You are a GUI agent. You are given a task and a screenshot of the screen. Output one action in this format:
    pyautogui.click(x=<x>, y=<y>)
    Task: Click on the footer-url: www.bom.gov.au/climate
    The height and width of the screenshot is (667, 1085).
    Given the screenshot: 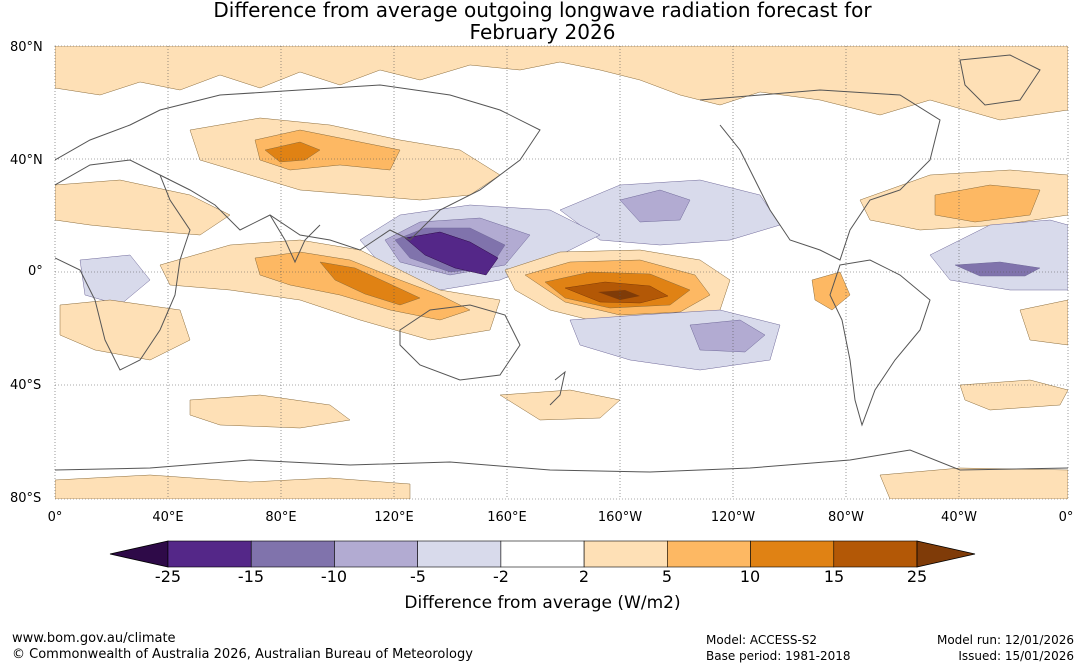 What is the action you would take?
    pyautogui.click(x=94, y=638)
    